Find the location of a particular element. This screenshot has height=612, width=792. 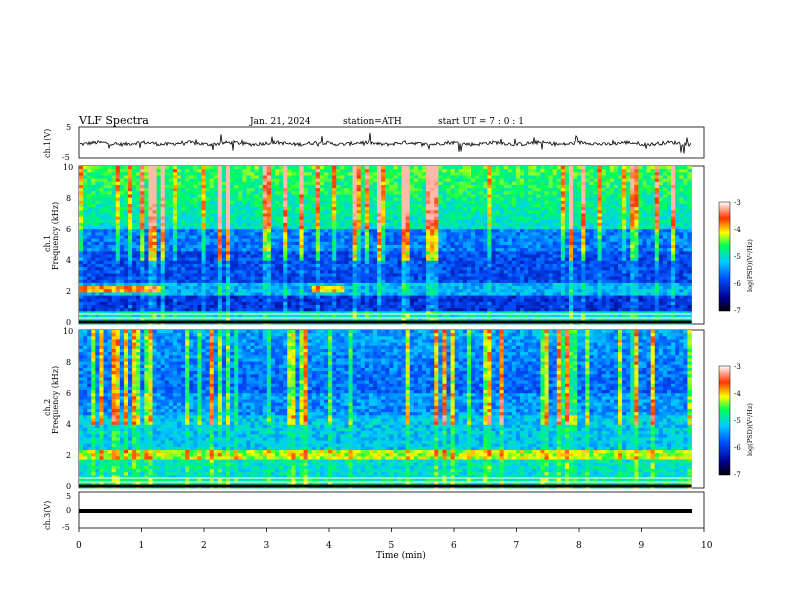

ch1-colorbar-tick-4: -4 is located at coordinates (737, 230).